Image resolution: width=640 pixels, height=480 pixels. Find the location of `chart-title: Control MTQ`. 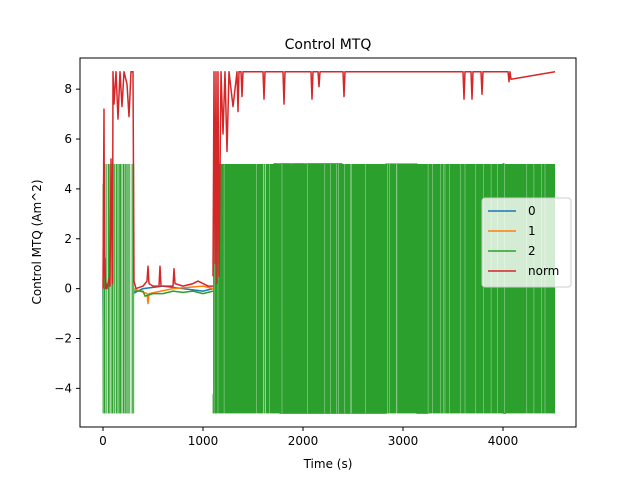

chart-title: Control MTQ is located at coordinates (328, 45).